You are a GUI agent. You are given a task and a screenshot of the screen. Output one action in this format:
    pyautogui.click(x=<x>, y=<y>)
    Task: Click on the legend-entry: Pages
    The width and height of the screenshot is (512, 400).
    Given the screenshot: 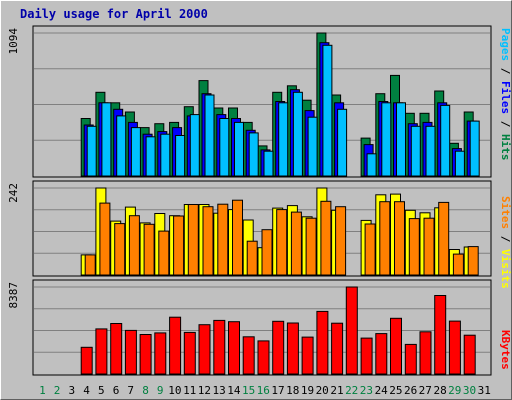 What is the action you would take?
    pyautogui.click(x=505, y=44)
    